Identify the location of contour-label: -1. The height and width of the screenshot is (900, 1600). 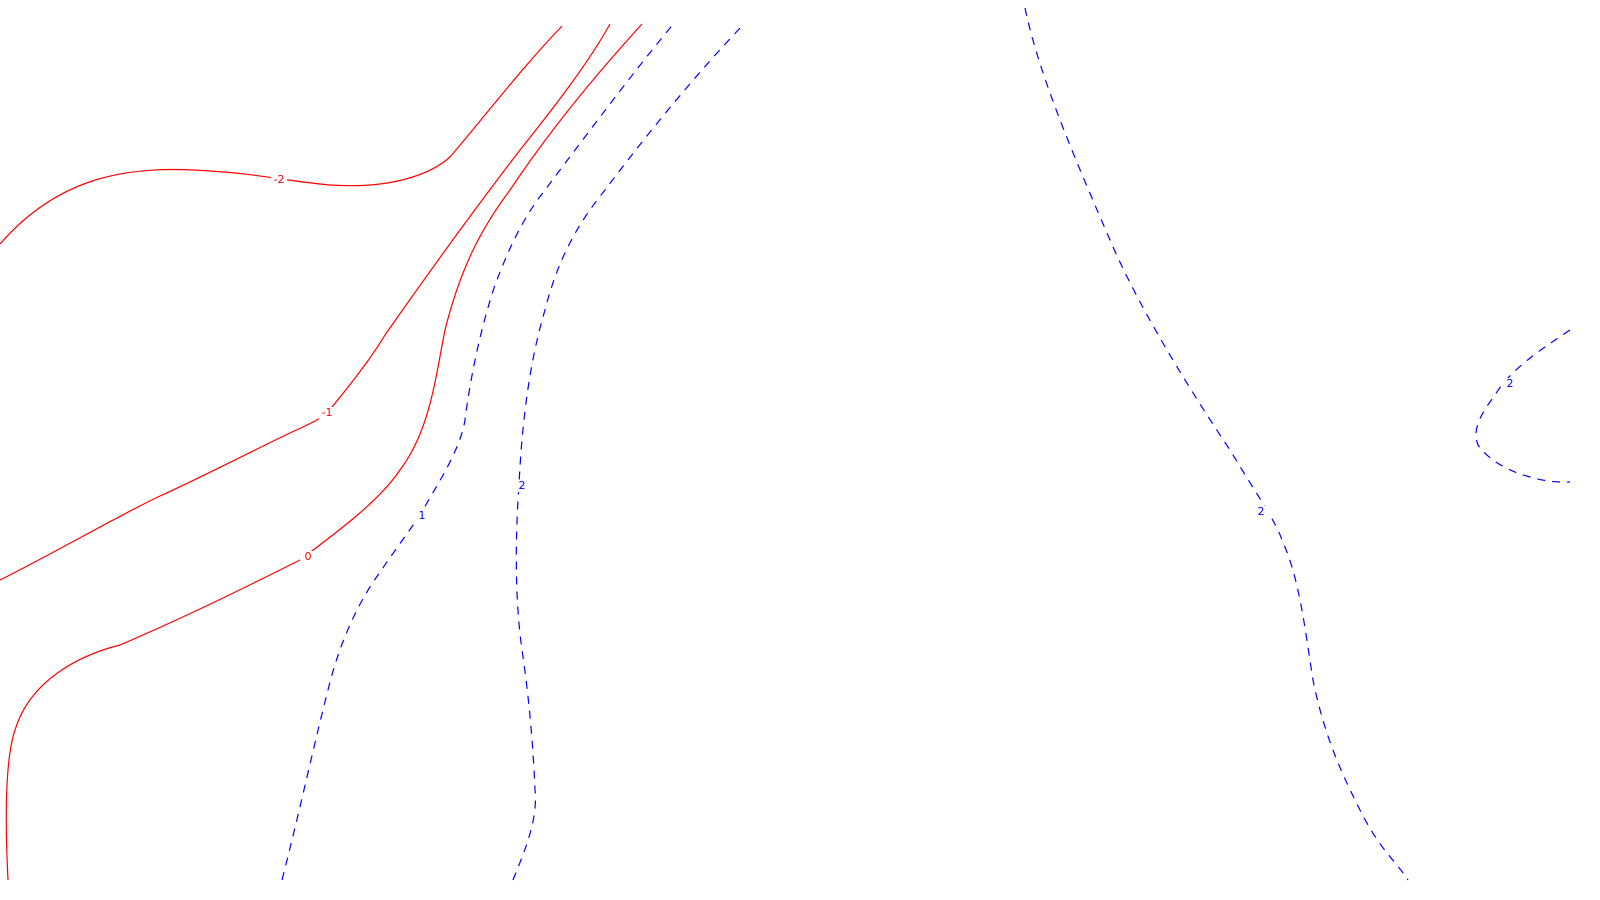
(327, 412).